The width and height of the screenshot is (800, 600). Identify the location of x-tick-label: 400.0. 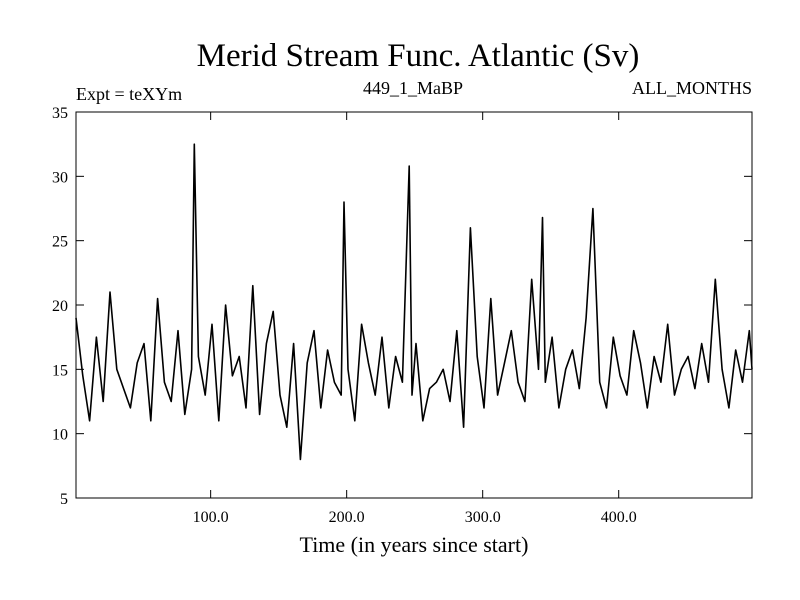
(619, 517).